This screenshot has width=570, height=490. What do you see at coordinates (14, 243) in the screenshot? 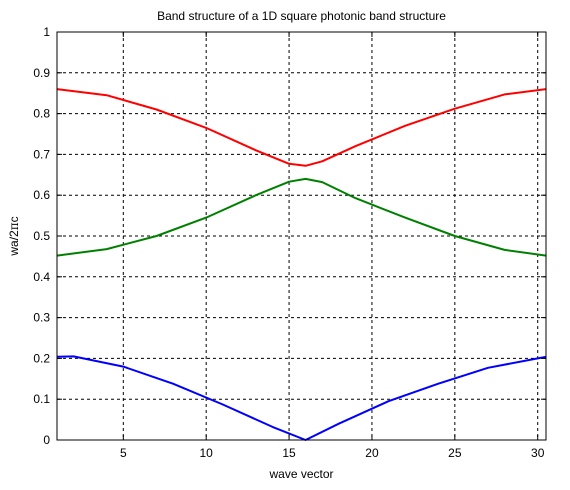
I see `y-axis-label-prefix: wa/2` at bounding box center [14, 243].